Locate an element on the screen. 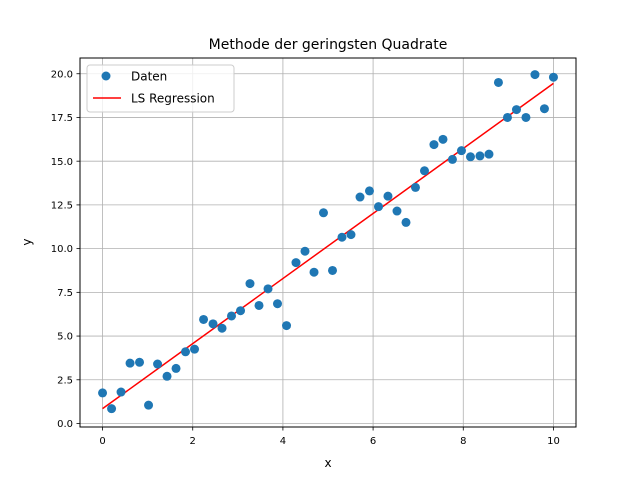  legend-box is located at coordinates (160, 88).